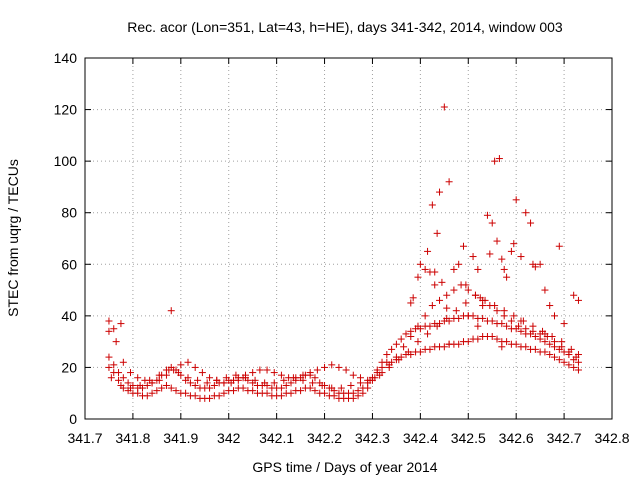  Describe the element at coordinates (516, 438) in the screenshot. I see `x-tick-label: 342.6` at that location.